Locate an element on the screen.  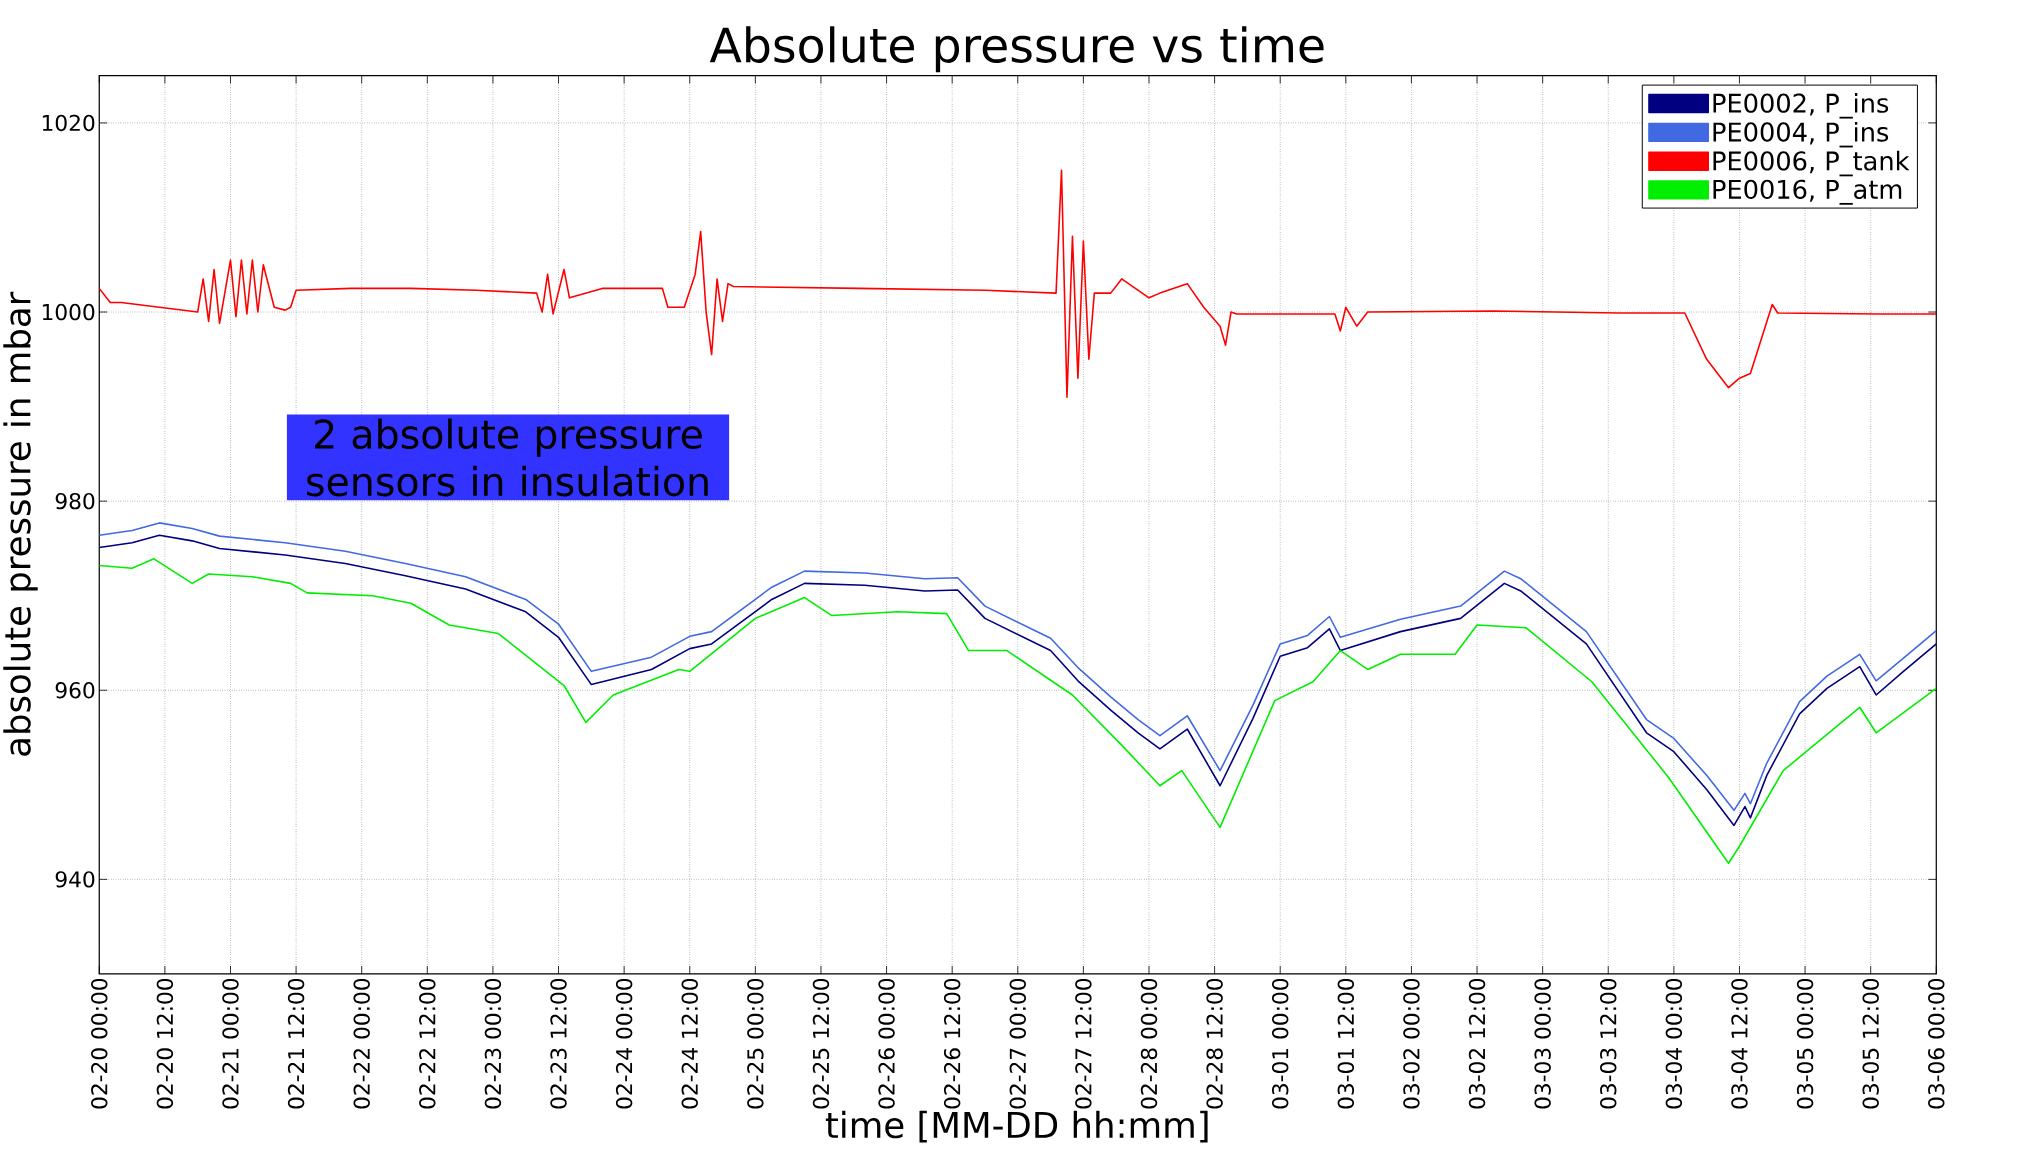
x-tick-label: 03-03 00:00 is located at coordinates (1542, 1044).